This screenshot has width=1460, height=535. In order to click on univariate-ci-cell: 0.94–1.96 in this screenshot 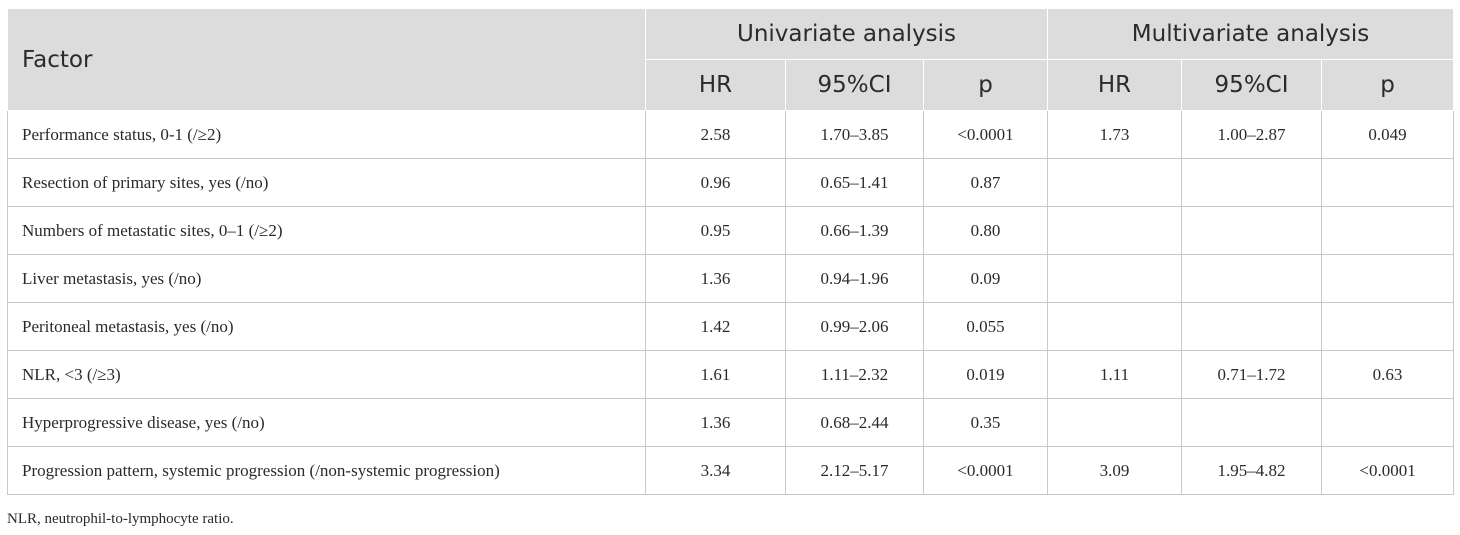, I will do `click(854, 278)`.